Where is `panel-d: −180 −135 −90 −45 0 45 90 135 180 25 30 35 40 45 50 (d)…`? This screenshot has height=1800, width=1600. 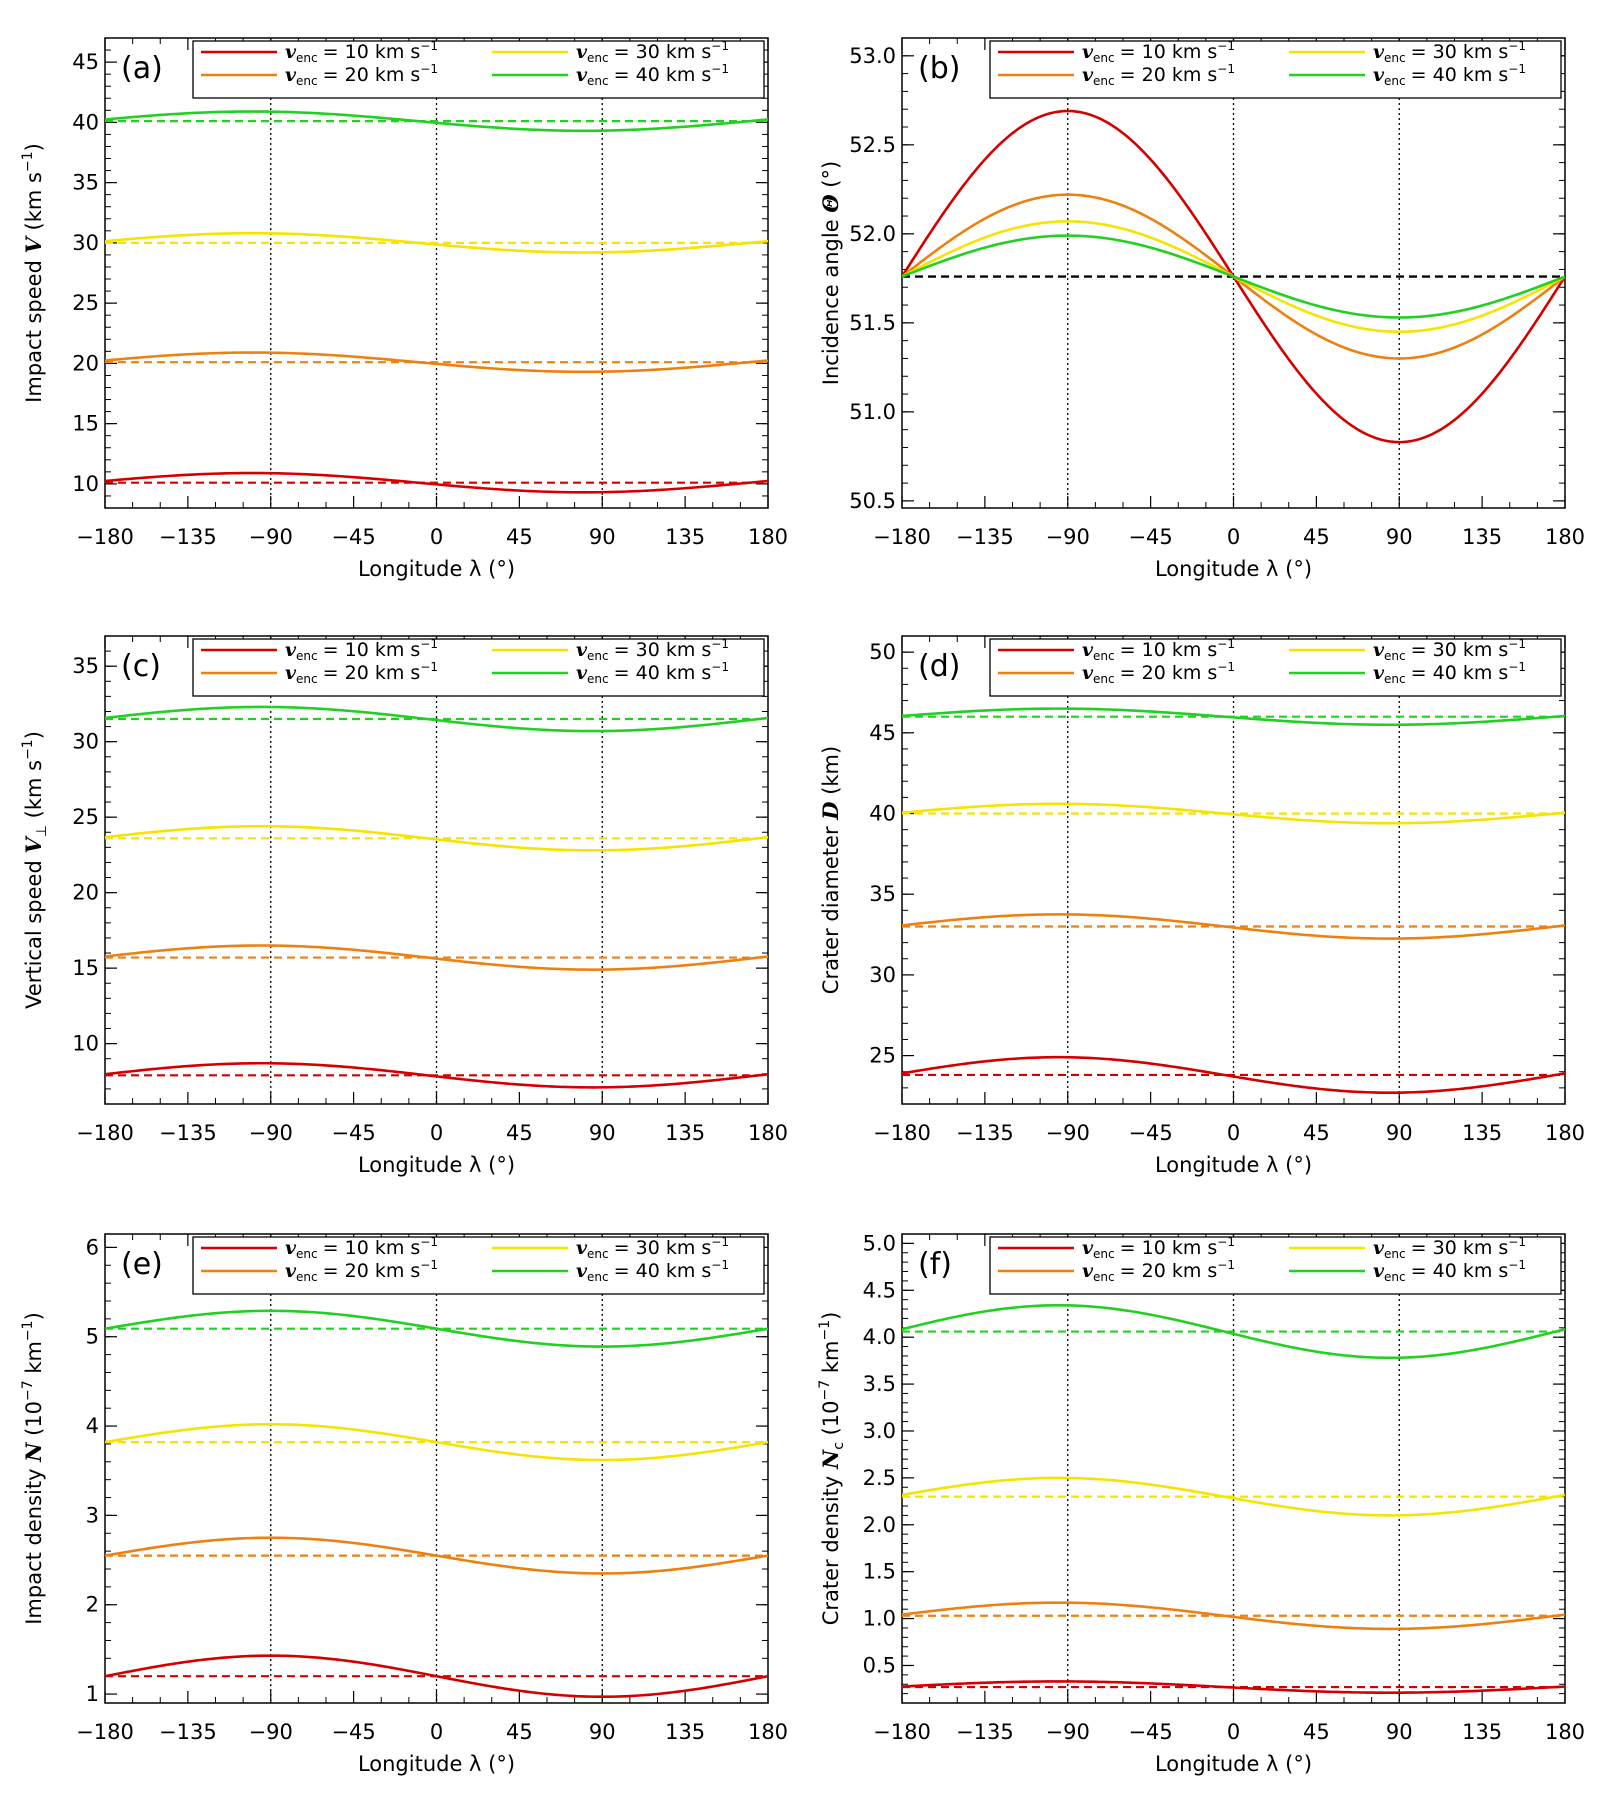 panel-d: −180 −135 −90 −45 0 45 90 135 180 25 30 35 40 45 50 (d)… is located at coordinates (1201, 906).